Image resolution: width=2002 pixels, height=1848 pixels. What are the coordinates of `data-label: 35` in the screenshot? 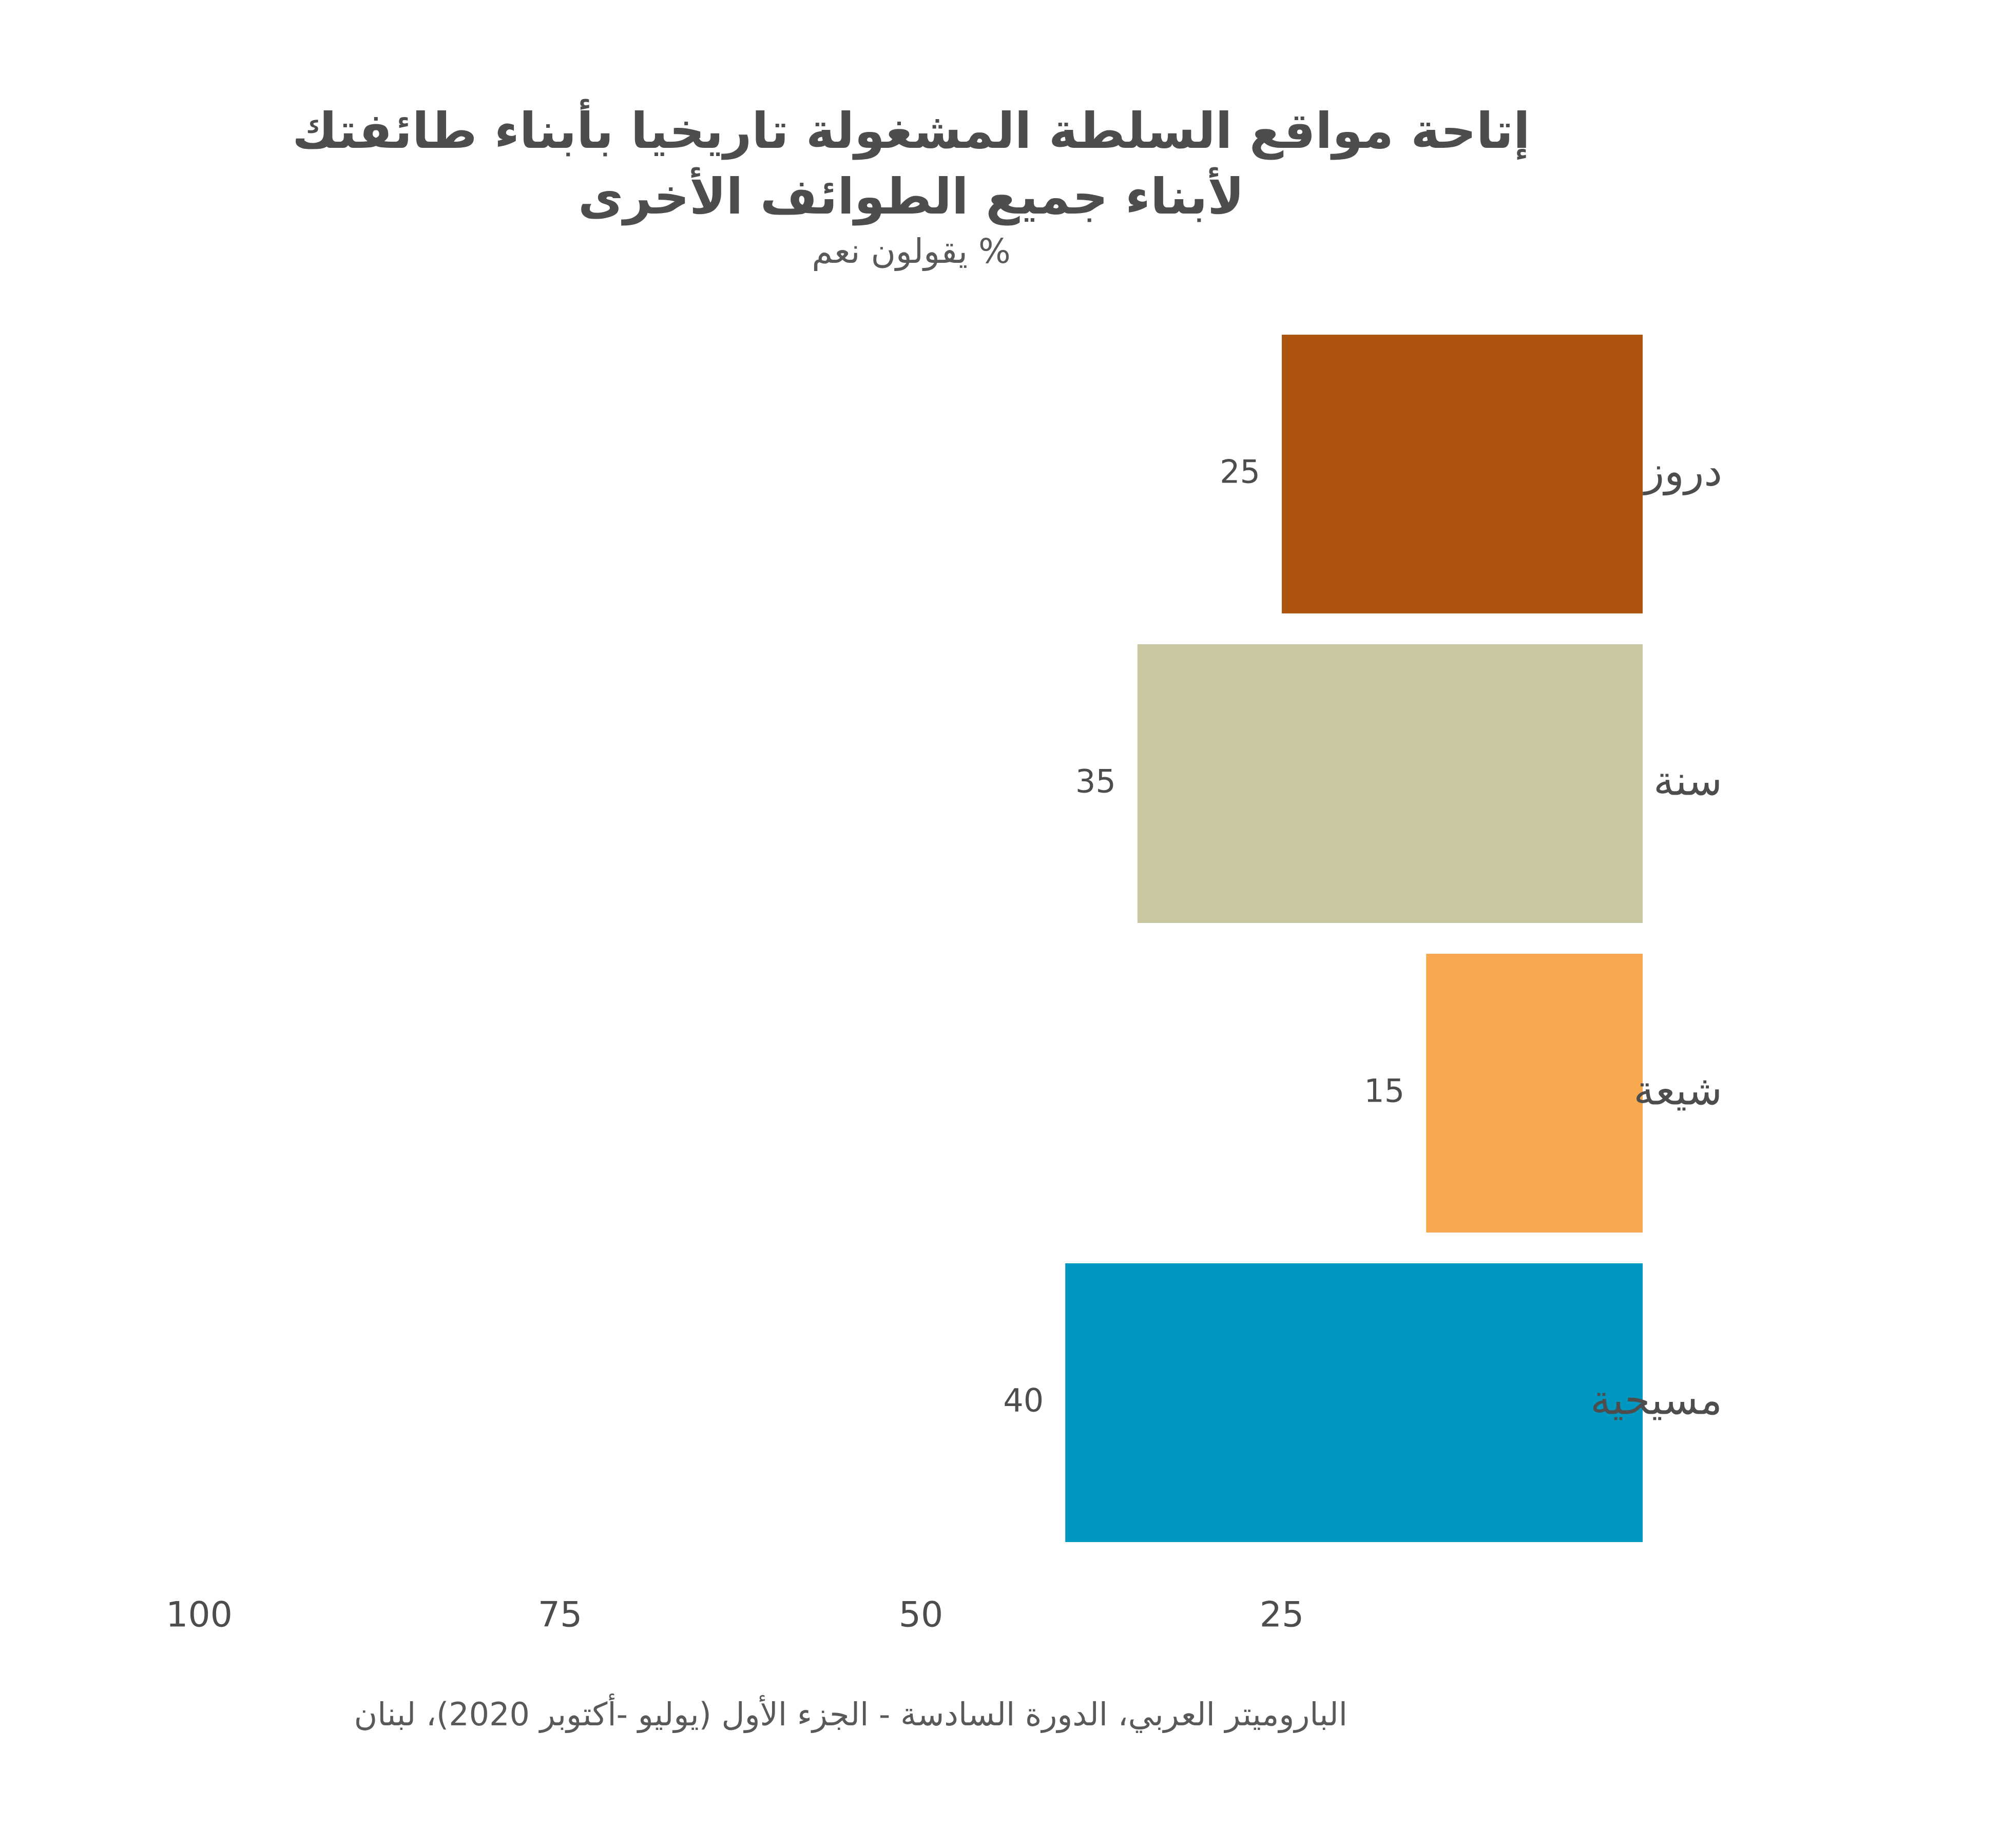 It's located at (1095, 781).